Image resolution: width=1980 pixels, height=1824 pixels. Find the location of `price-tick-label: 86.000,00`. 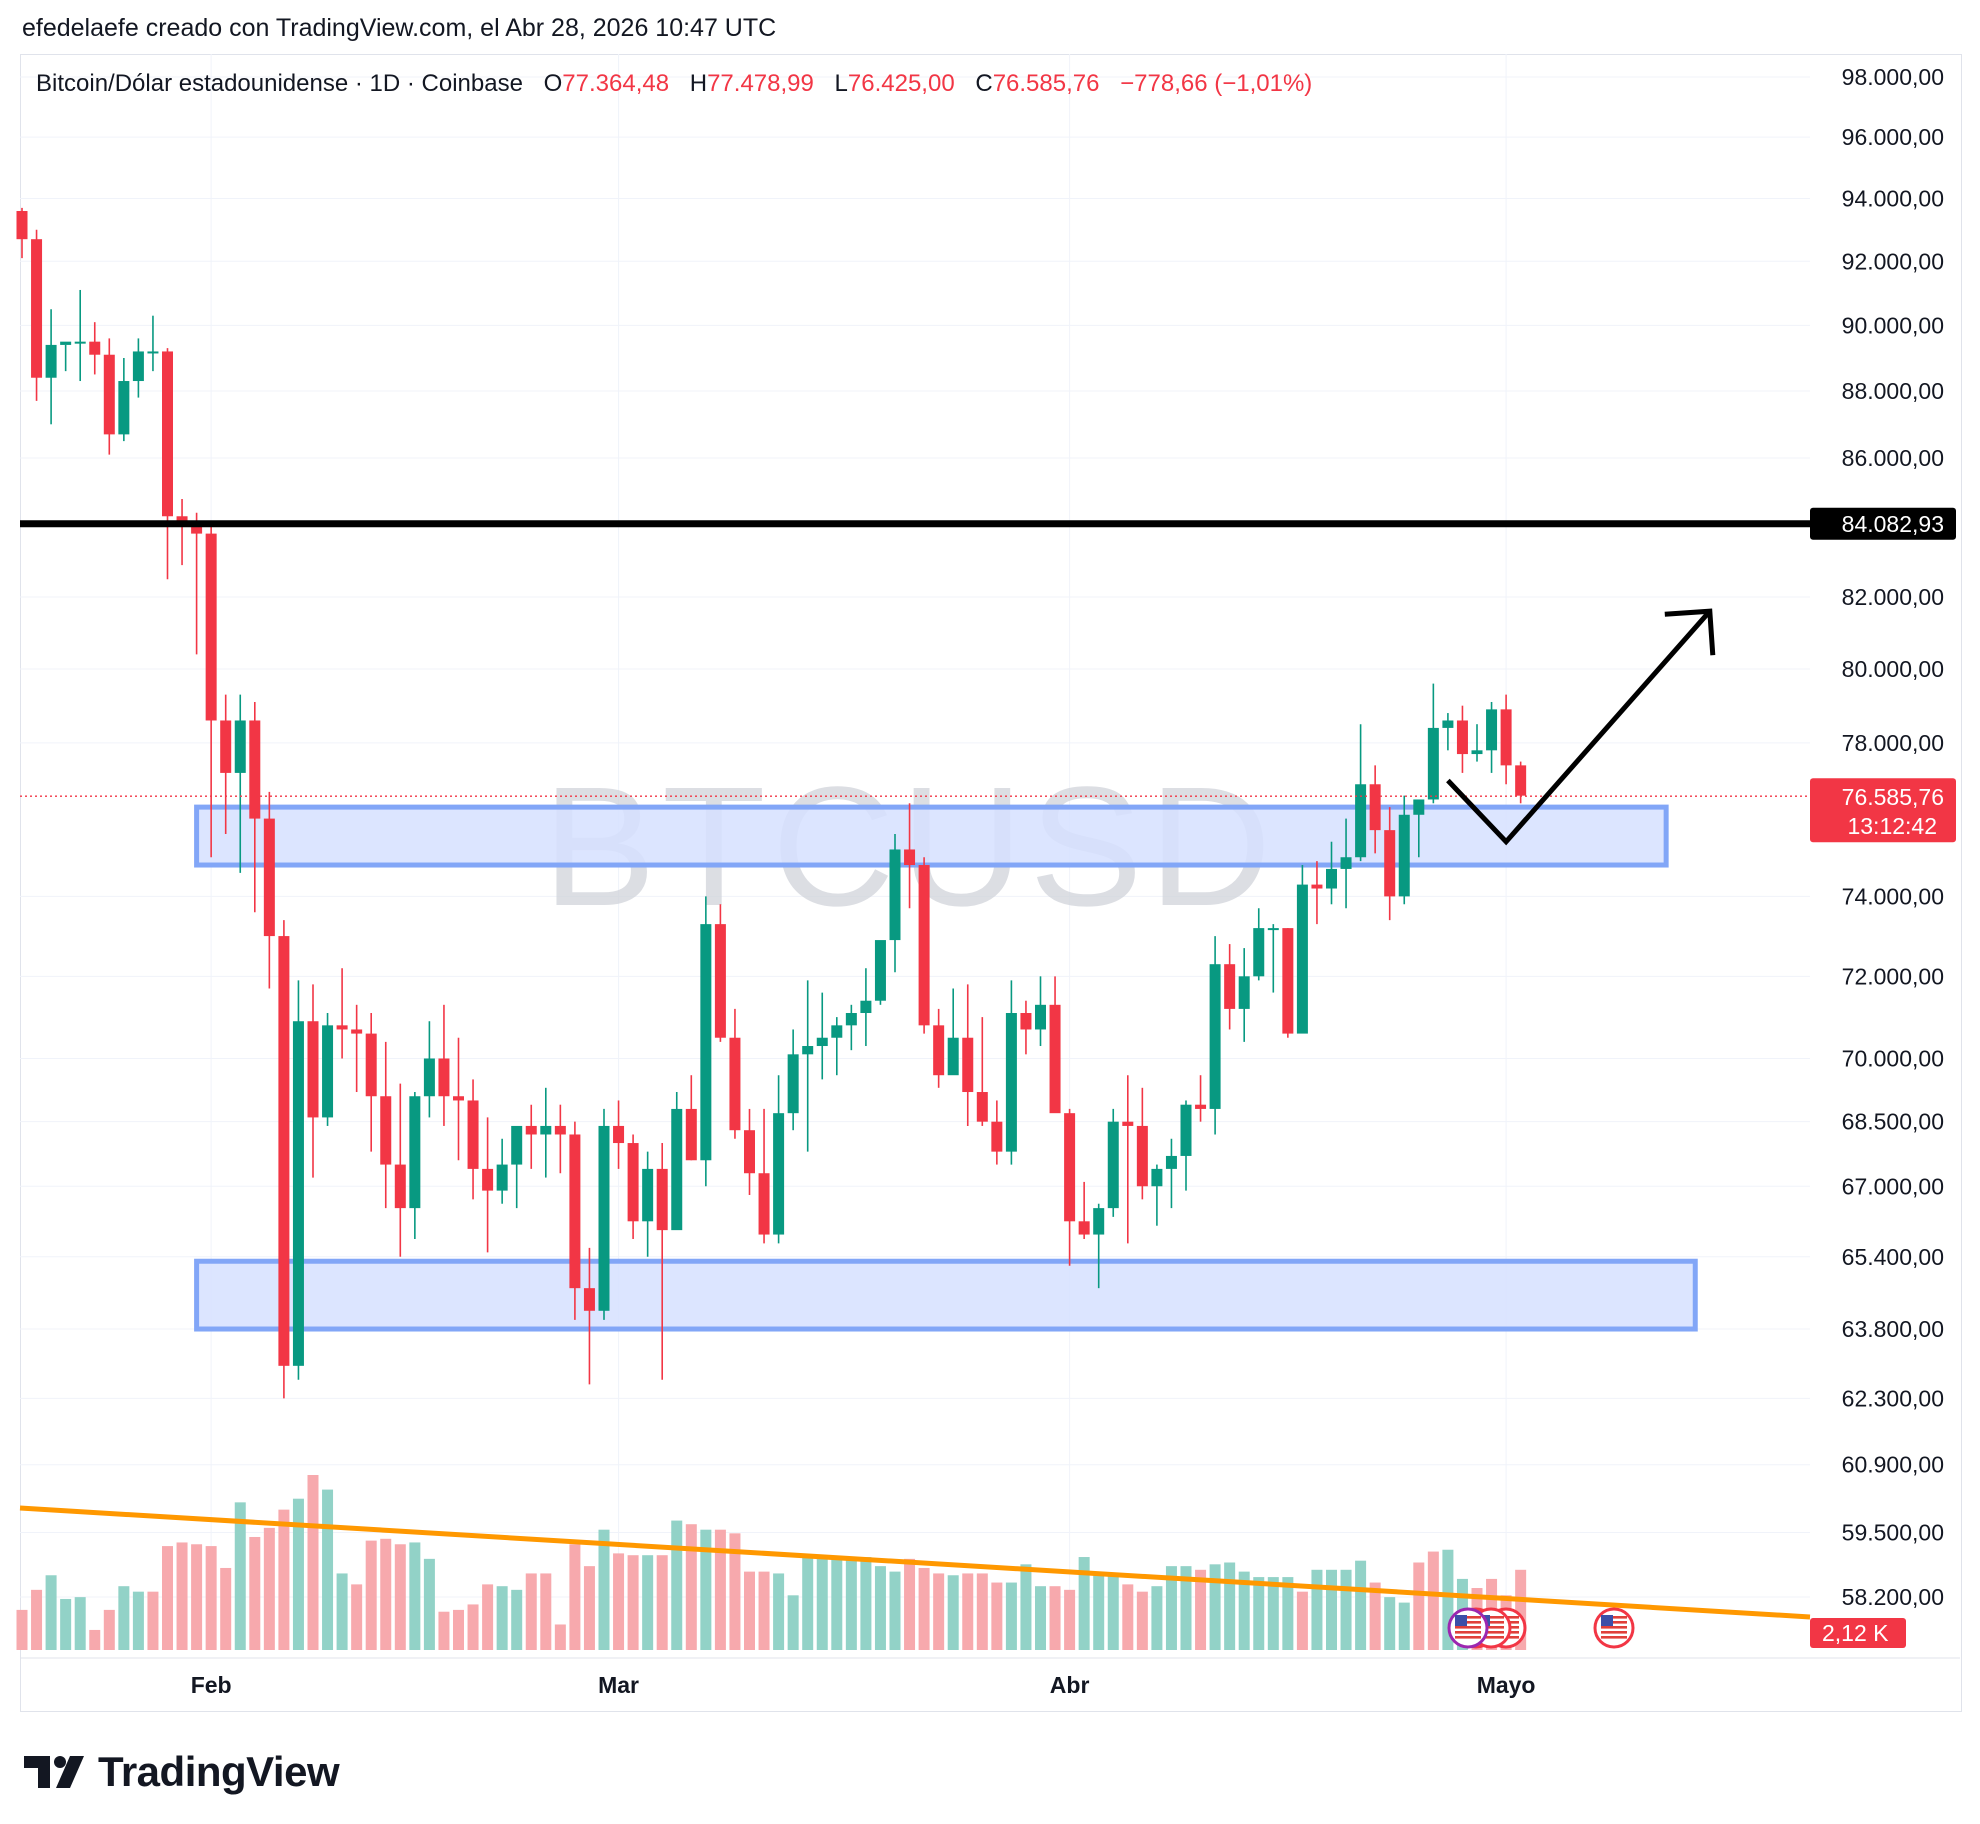

price-tick-label: 86.000,00 is located at coordinates (1893, 458).